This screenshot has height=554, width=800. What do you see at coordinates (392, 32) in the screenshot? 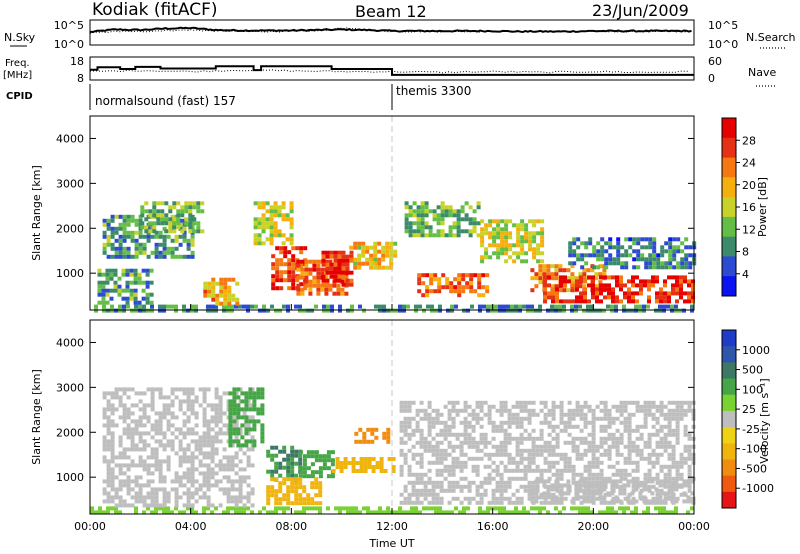
I see `nsky-panel-frame` at bounding box center [392, 32].